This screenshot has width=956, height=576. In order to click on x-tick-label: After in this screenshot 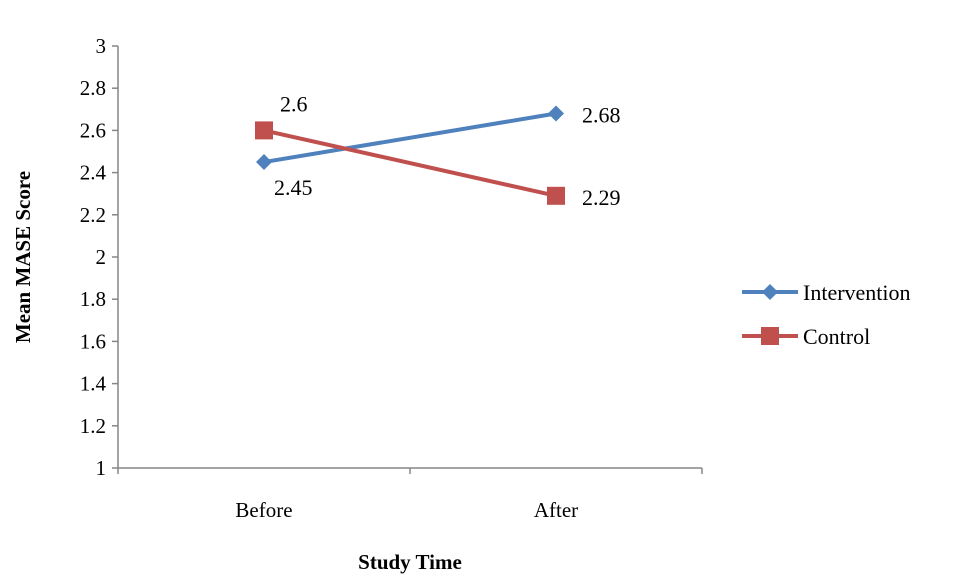, I will do `click(556, 510)`.